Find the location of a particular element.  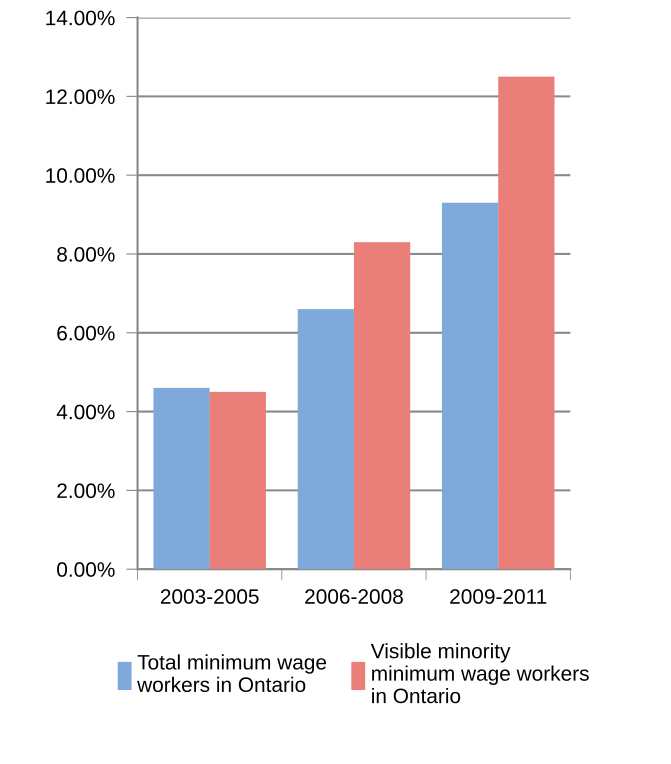

x-tick-label: 2003-2005 is located at coordinates (209, 596).